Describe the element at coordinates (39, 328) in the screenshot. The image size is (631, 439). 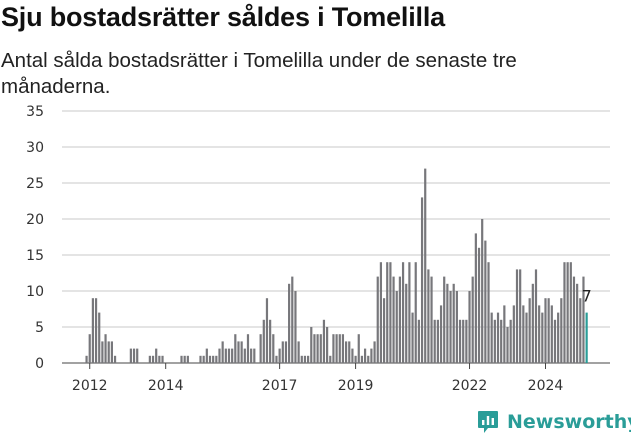
I see `y-tick-label: 5` at that location.